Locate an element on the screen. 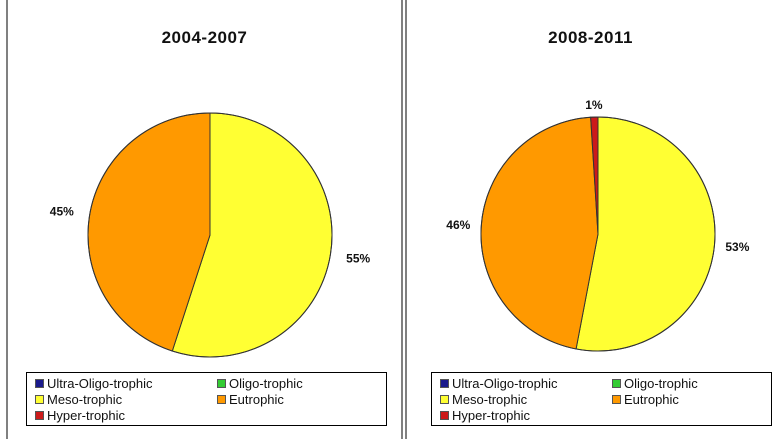  chart-title: 2004-2007 is located at coordinates (204, 37).